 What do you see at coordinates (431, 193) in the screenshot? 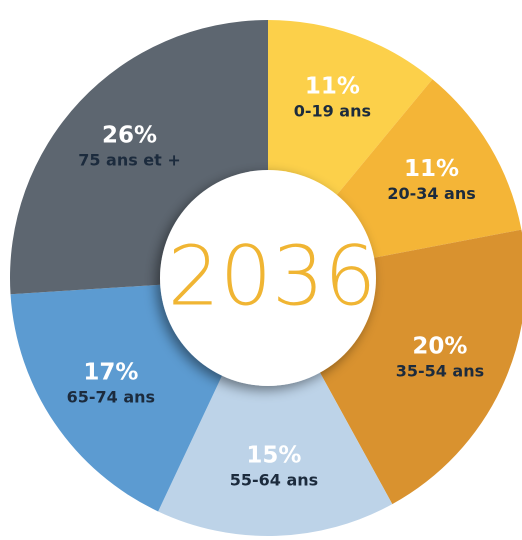
I see `category-label: 20-34 ans` at bounding box center [431, 193].